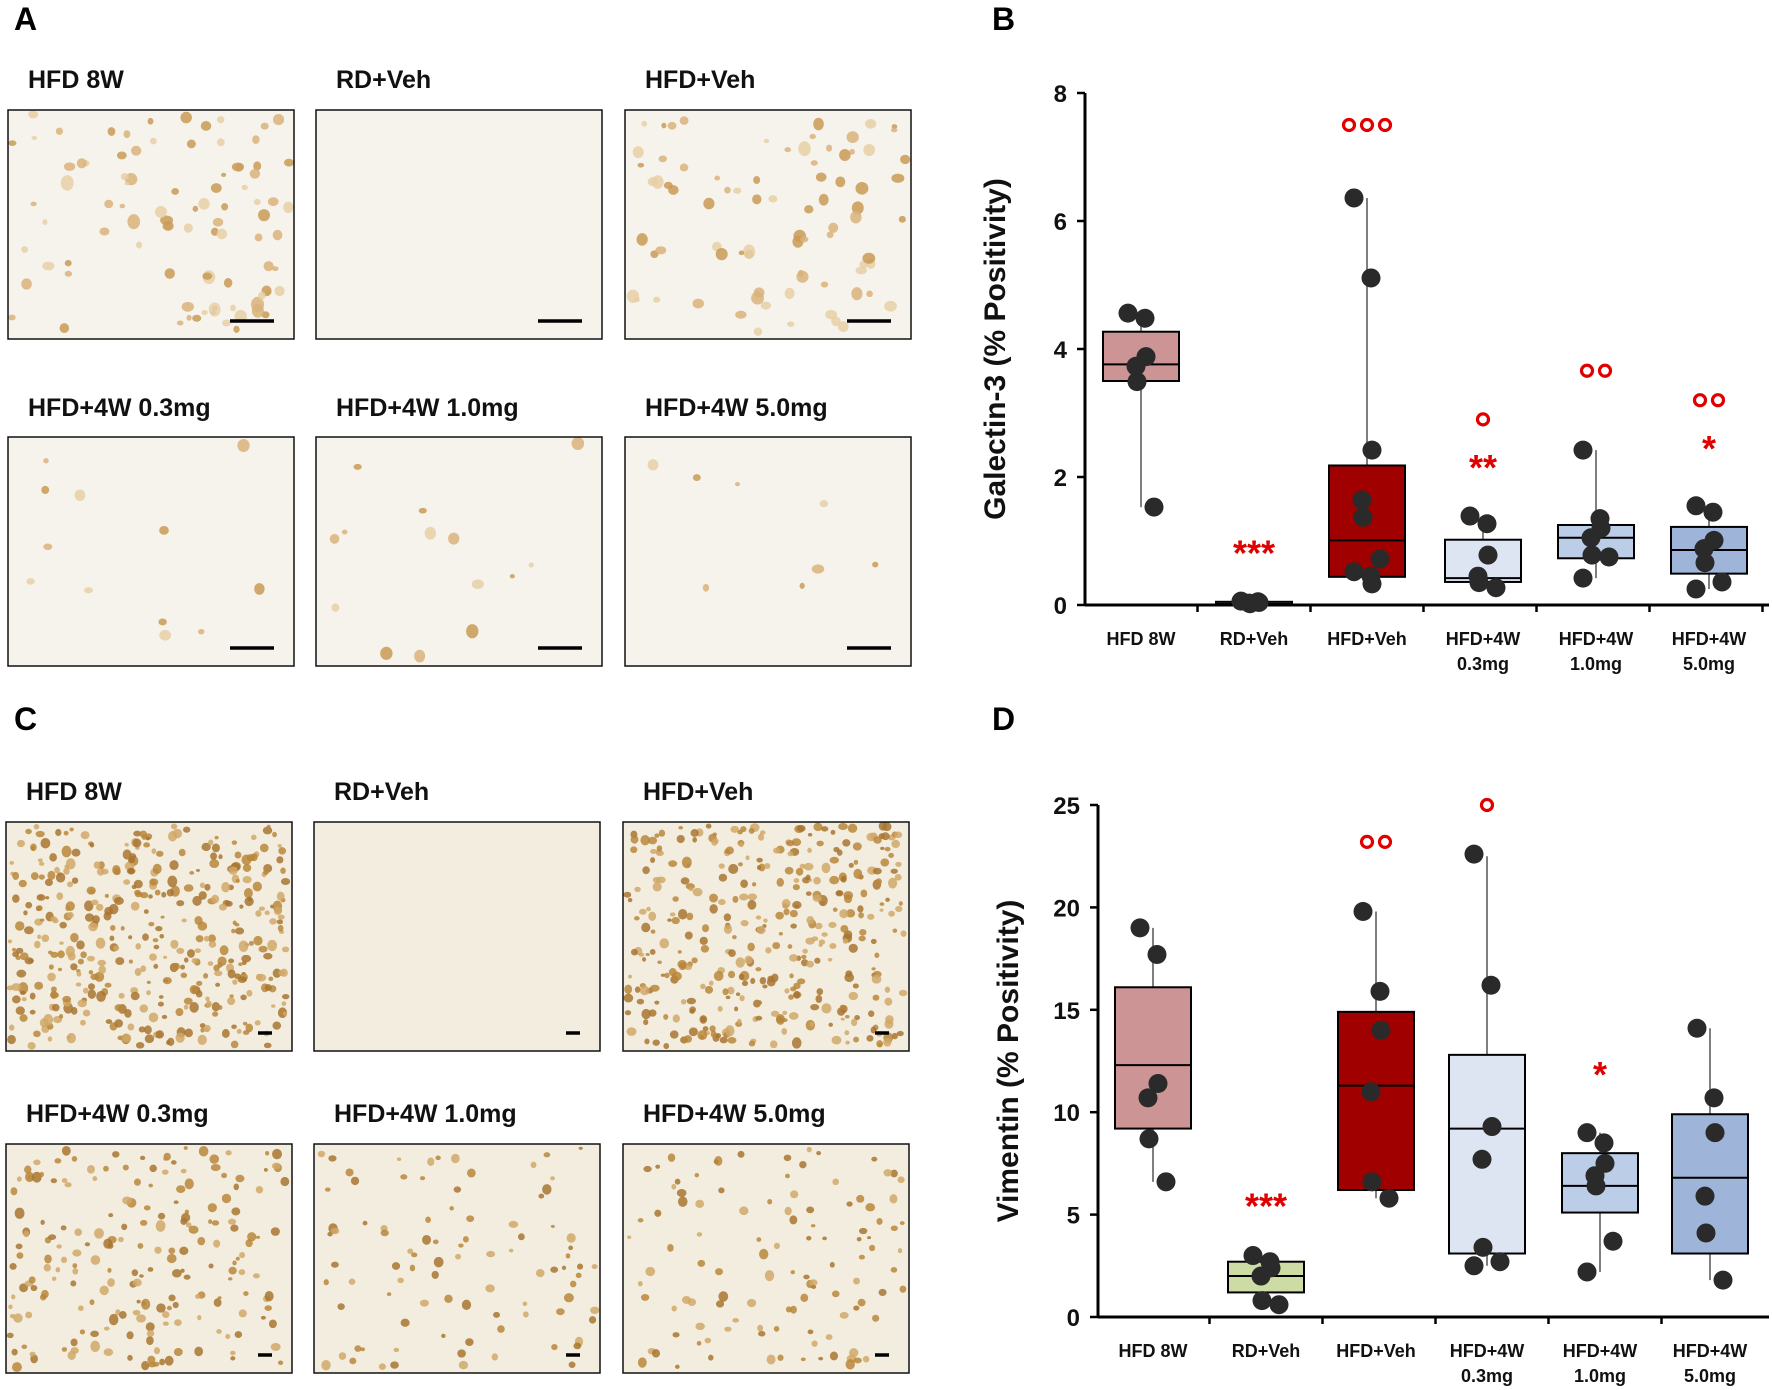  I want to click on micrograph-label: HFD+4W 0.3mg, so click(119, 408).